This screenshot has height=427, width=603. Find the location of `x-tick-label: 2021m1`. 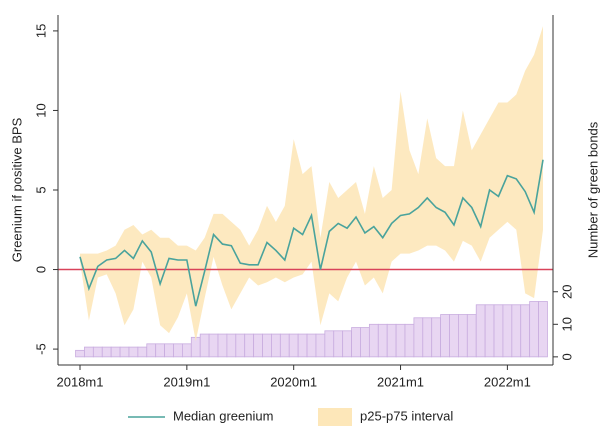

x-tick-label: 2021m1 is located at coordinates (400, 381).